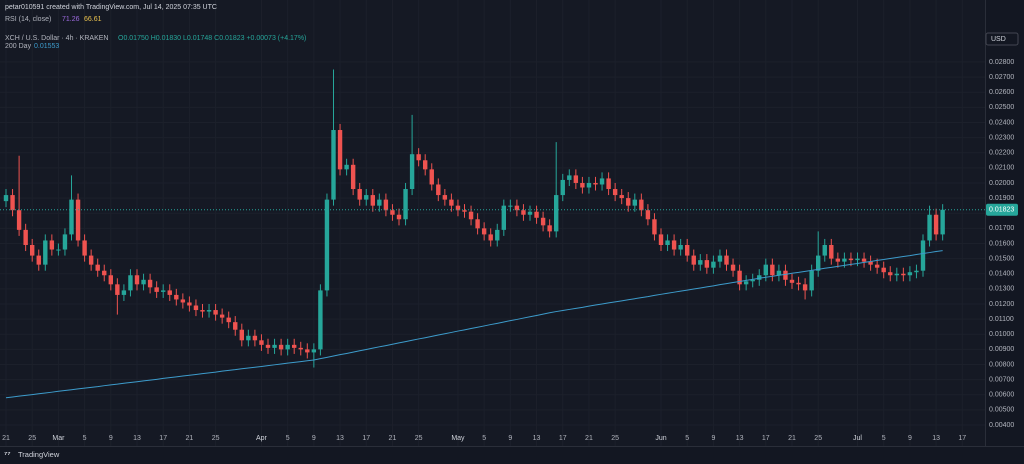 This screenshot has height=464, width=1024. I want to click on y-tick-label: 0.02200, so click(1001, 153).